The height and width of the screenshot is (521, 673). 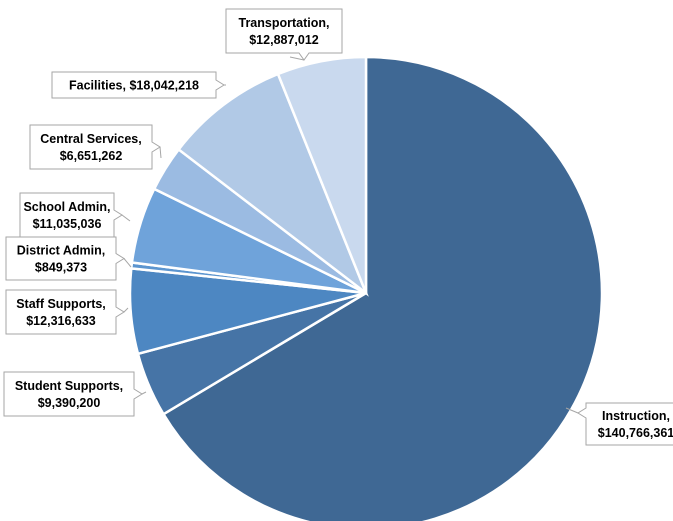 I want to click on data-label-transportation: Transportation, $12,887,012, so click(x=284, y=34).